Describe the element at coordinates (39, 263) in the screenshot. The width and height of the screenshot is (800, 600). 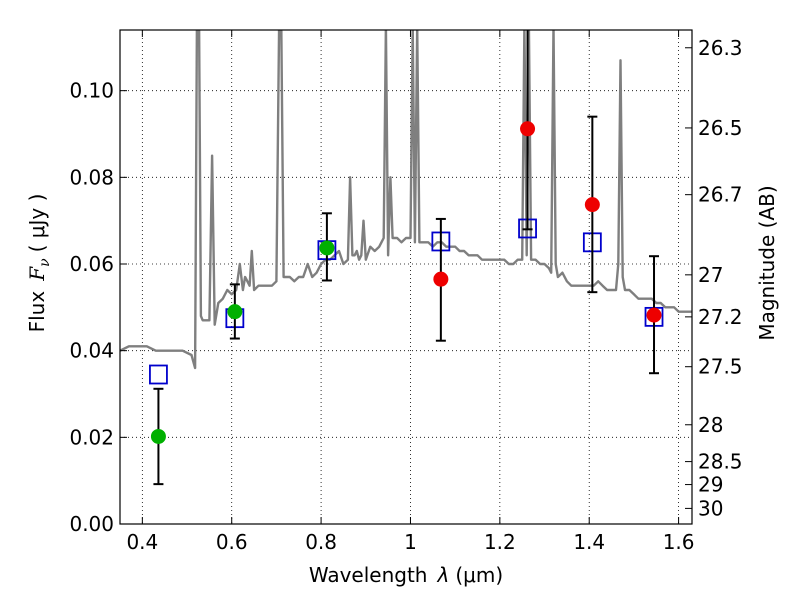
I see `y-axis-label: FluxFν( μJy )` at that location.